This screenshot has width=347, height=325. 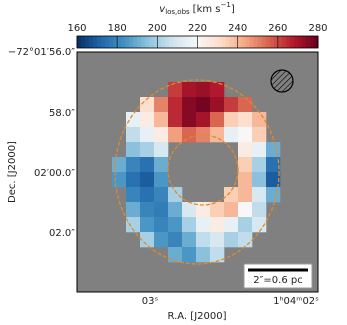 What do you see at coordinates (197, 28) in the screenshot?
I see `colorbar-tick-label: 220` at bounding box center [197, 28].